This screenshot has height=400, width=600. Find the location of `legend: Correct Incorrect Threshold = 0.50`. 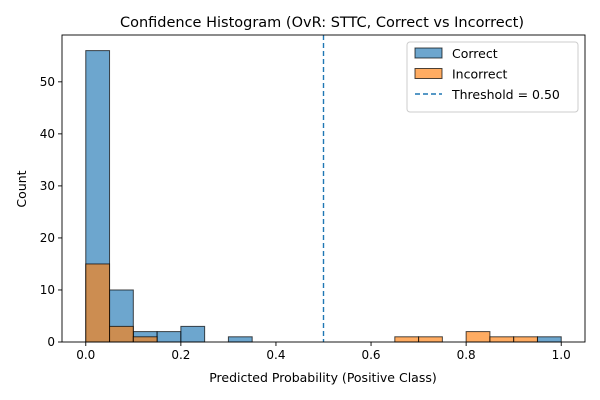

legend: Correct Incorrect Threshold = 0.50 is located at coordinates (492, 77).